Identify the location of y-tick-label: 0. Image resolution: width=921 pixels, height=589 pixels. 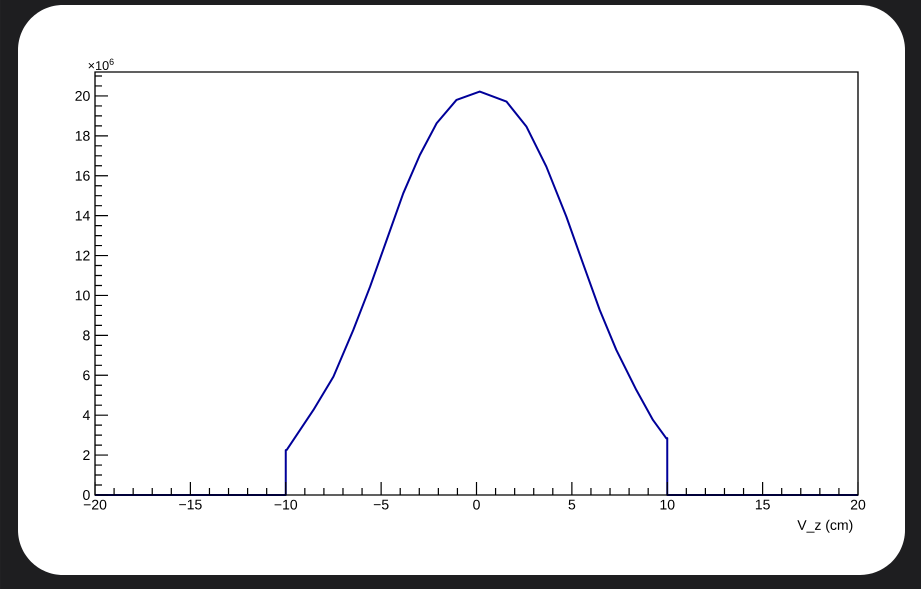
(86, 495).